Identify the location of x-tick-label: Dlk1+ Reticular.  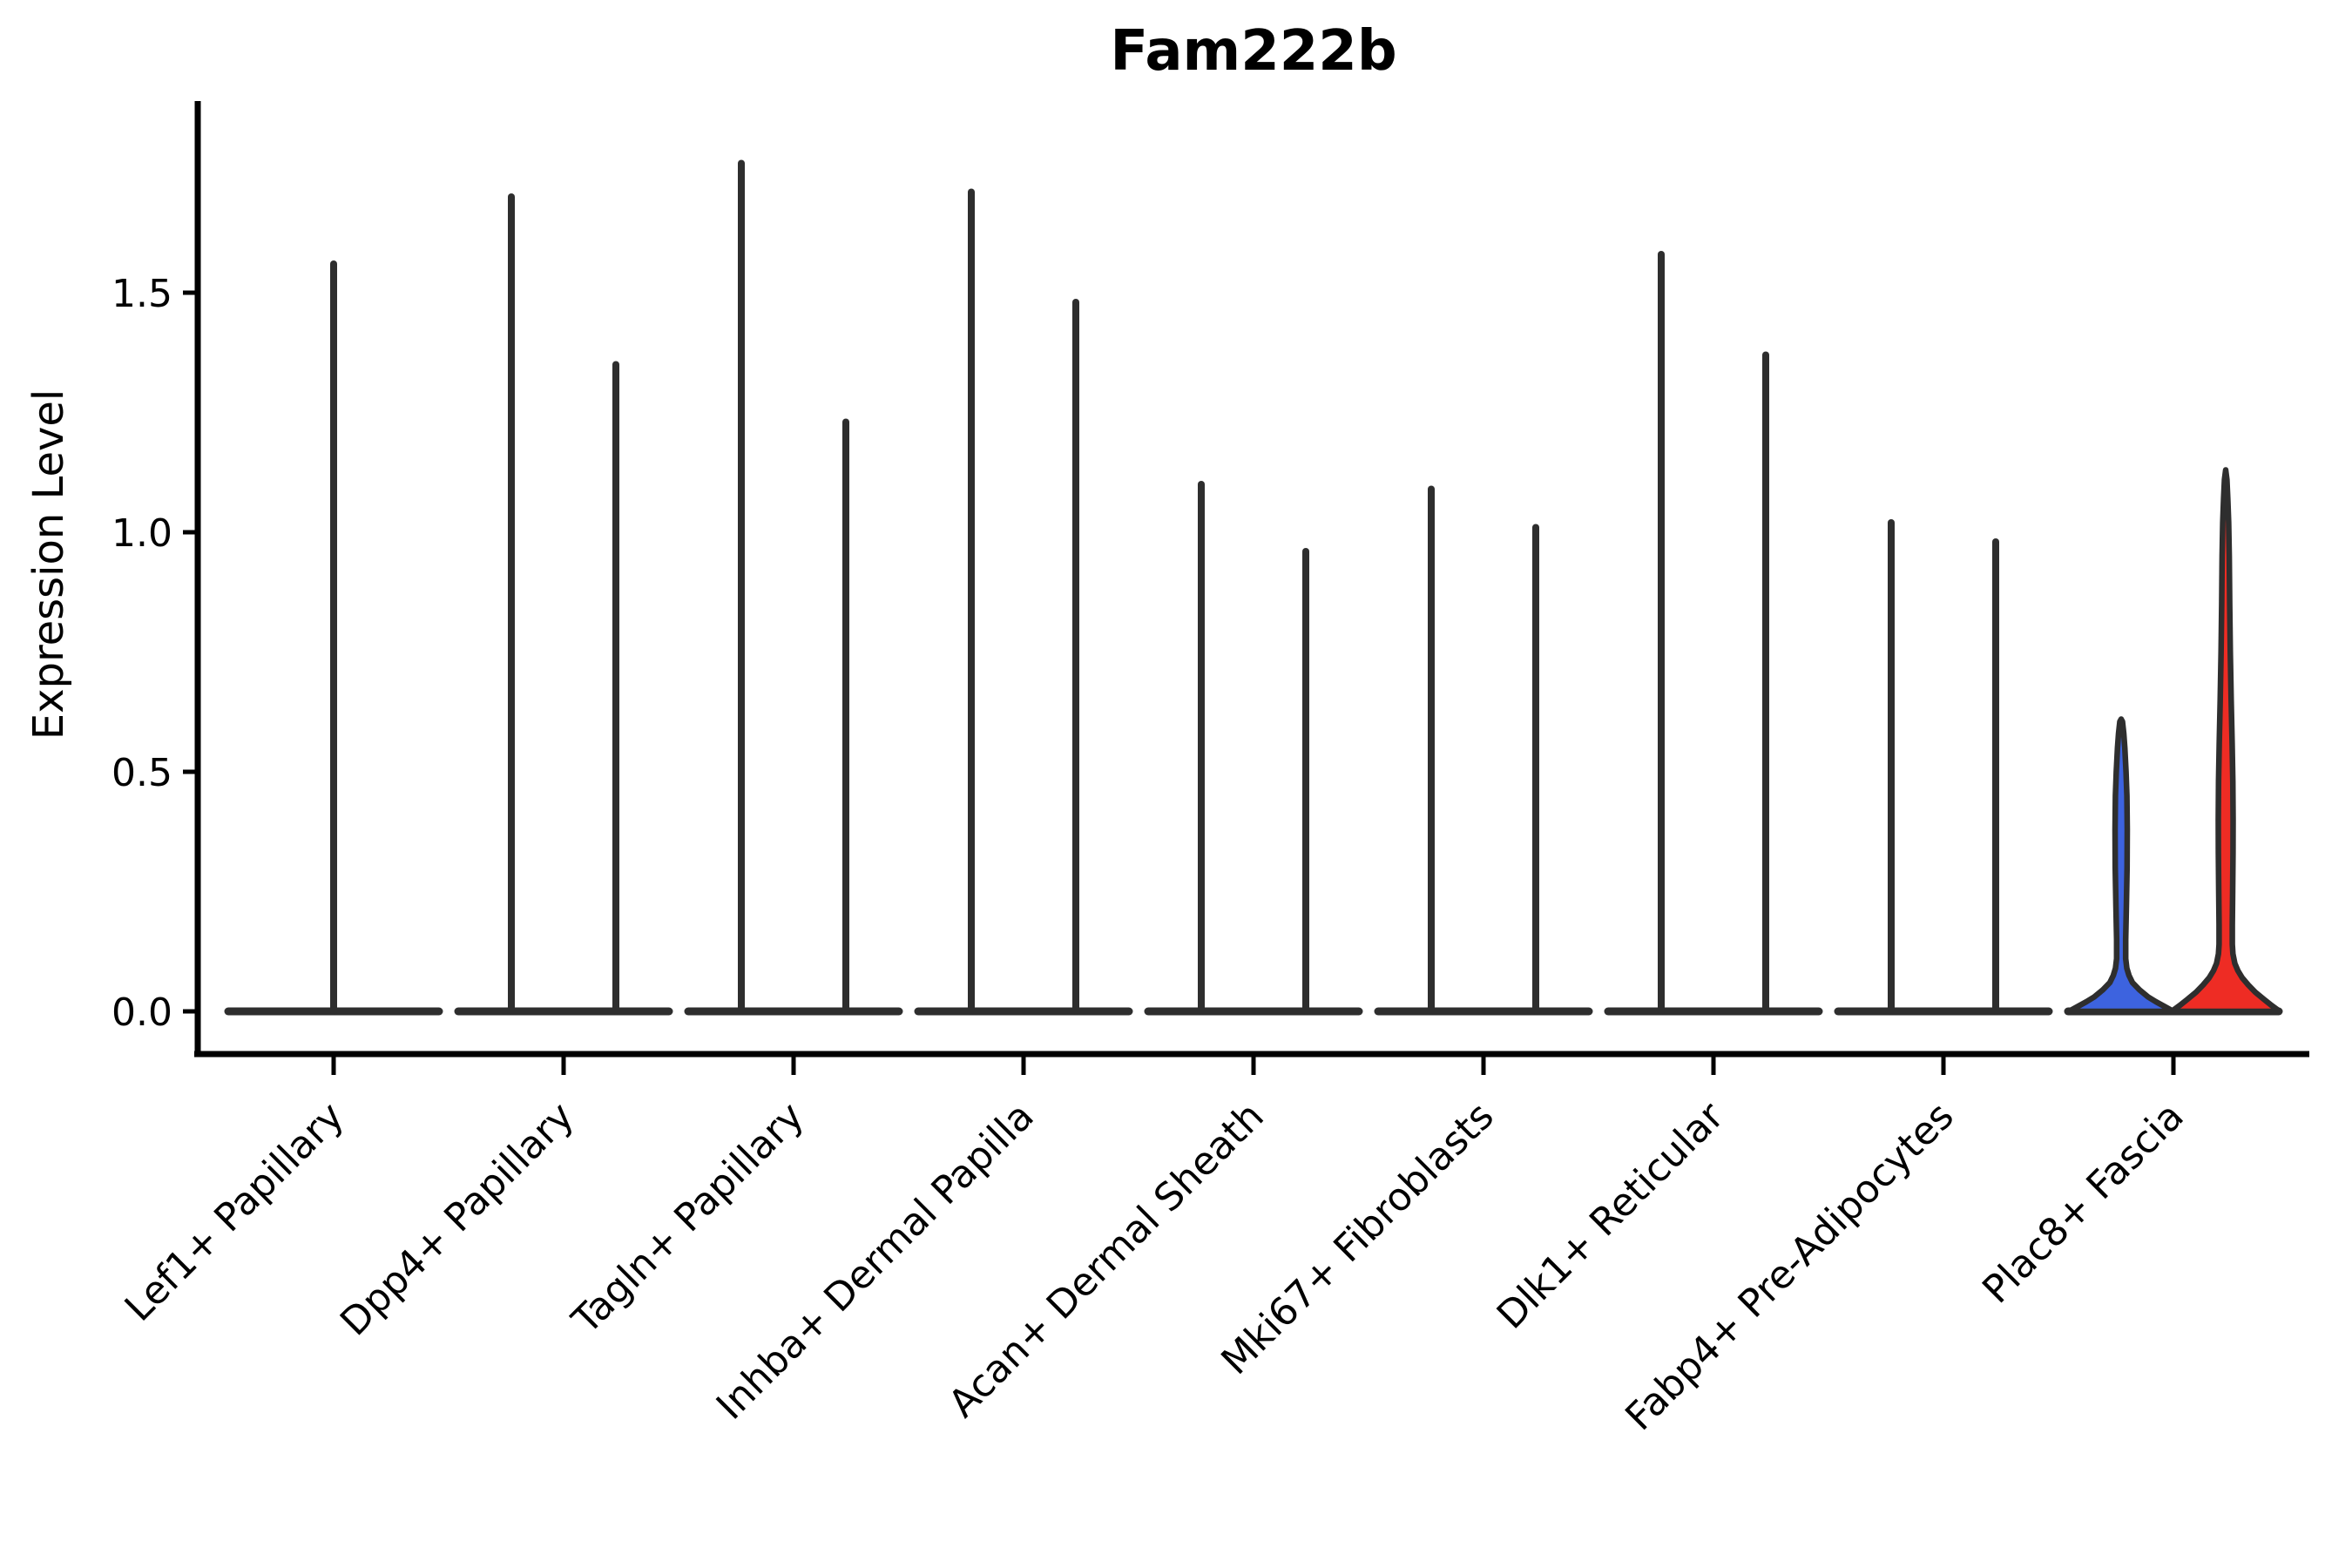
(1611, 1215).